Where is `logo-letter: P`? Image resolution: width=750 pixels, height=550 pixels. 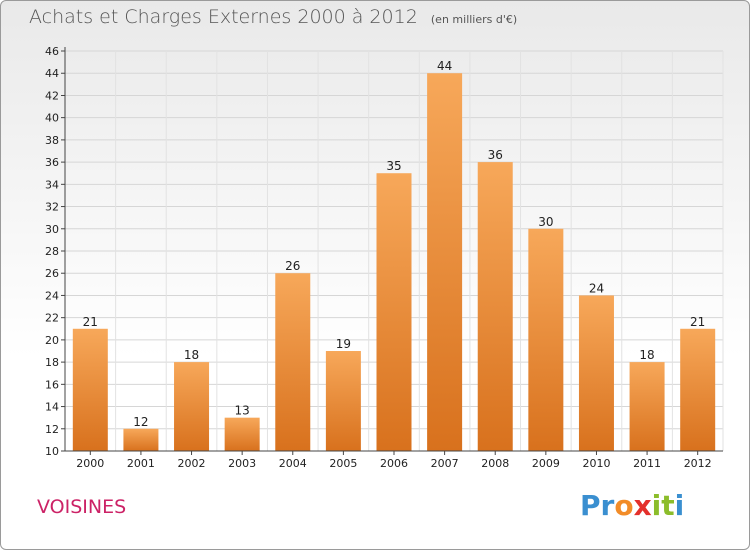
logo-letter: P is located at coordinates (590, 505).